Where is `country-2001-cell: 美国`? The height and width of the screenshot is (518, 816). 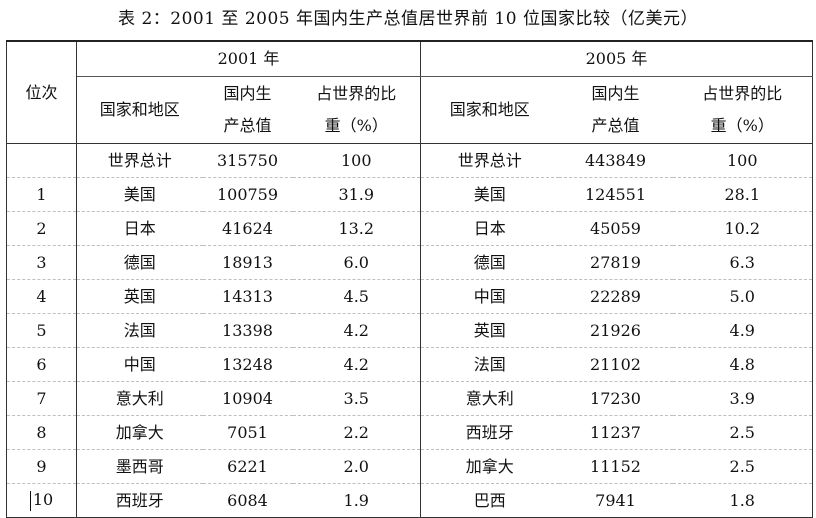
country-2001-cell: 美国 is located at coordinates (139, 194).